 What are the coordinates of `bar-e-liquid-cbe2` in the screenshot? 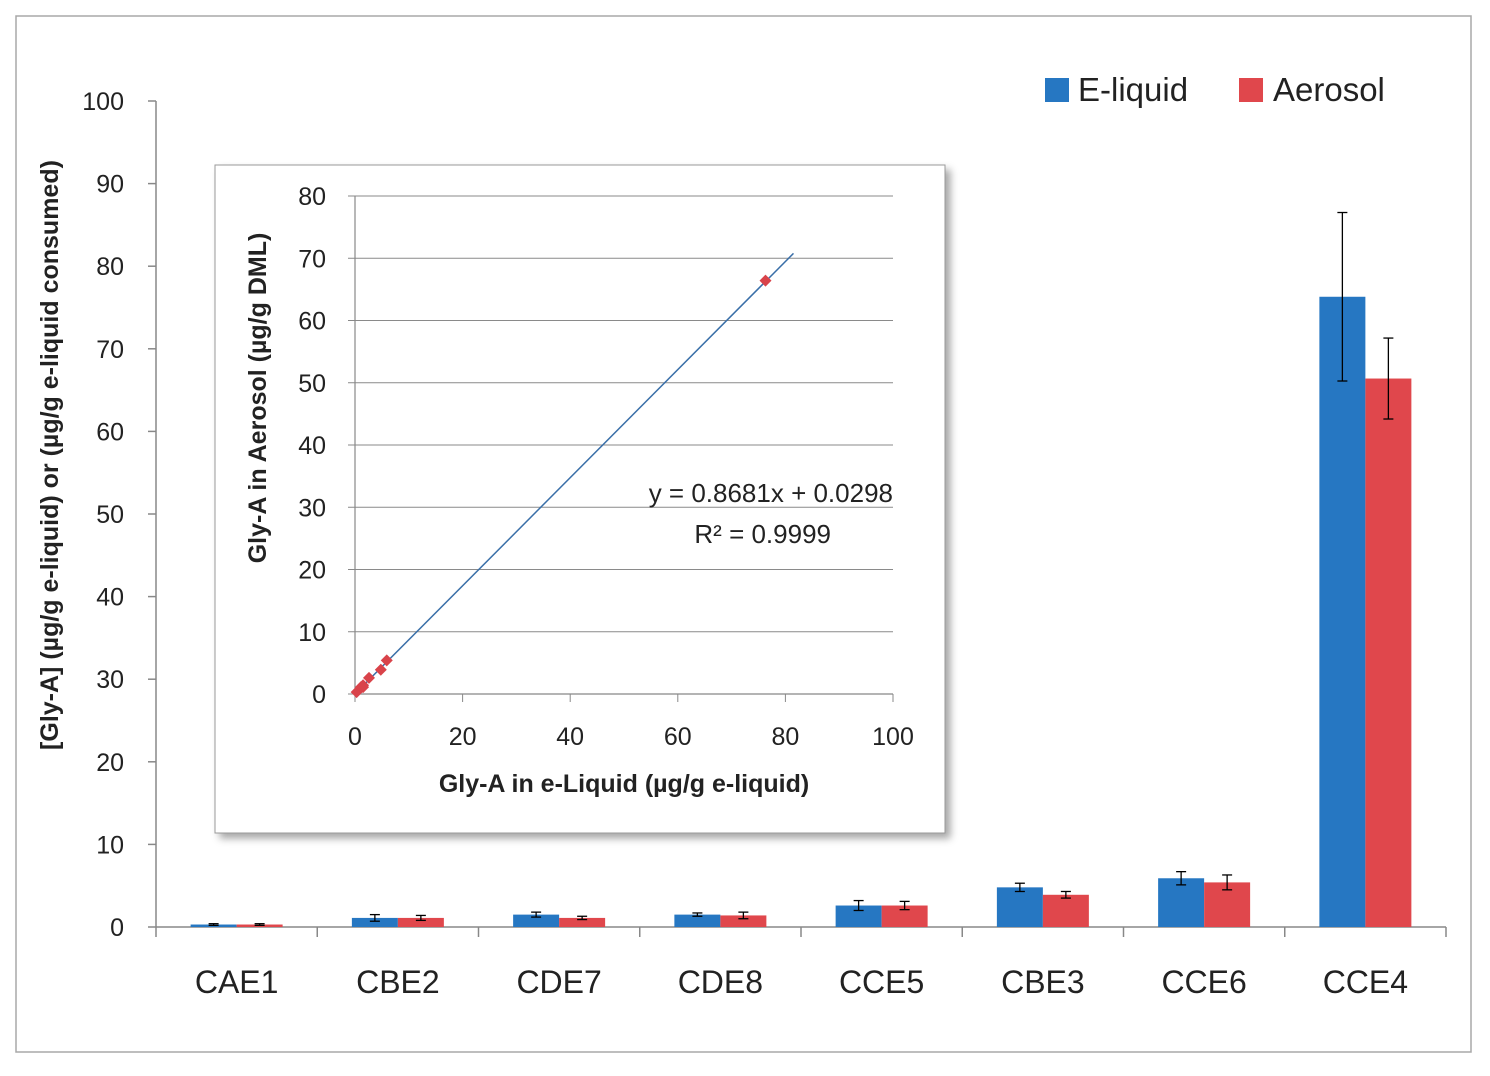 It's located at (374, 922).